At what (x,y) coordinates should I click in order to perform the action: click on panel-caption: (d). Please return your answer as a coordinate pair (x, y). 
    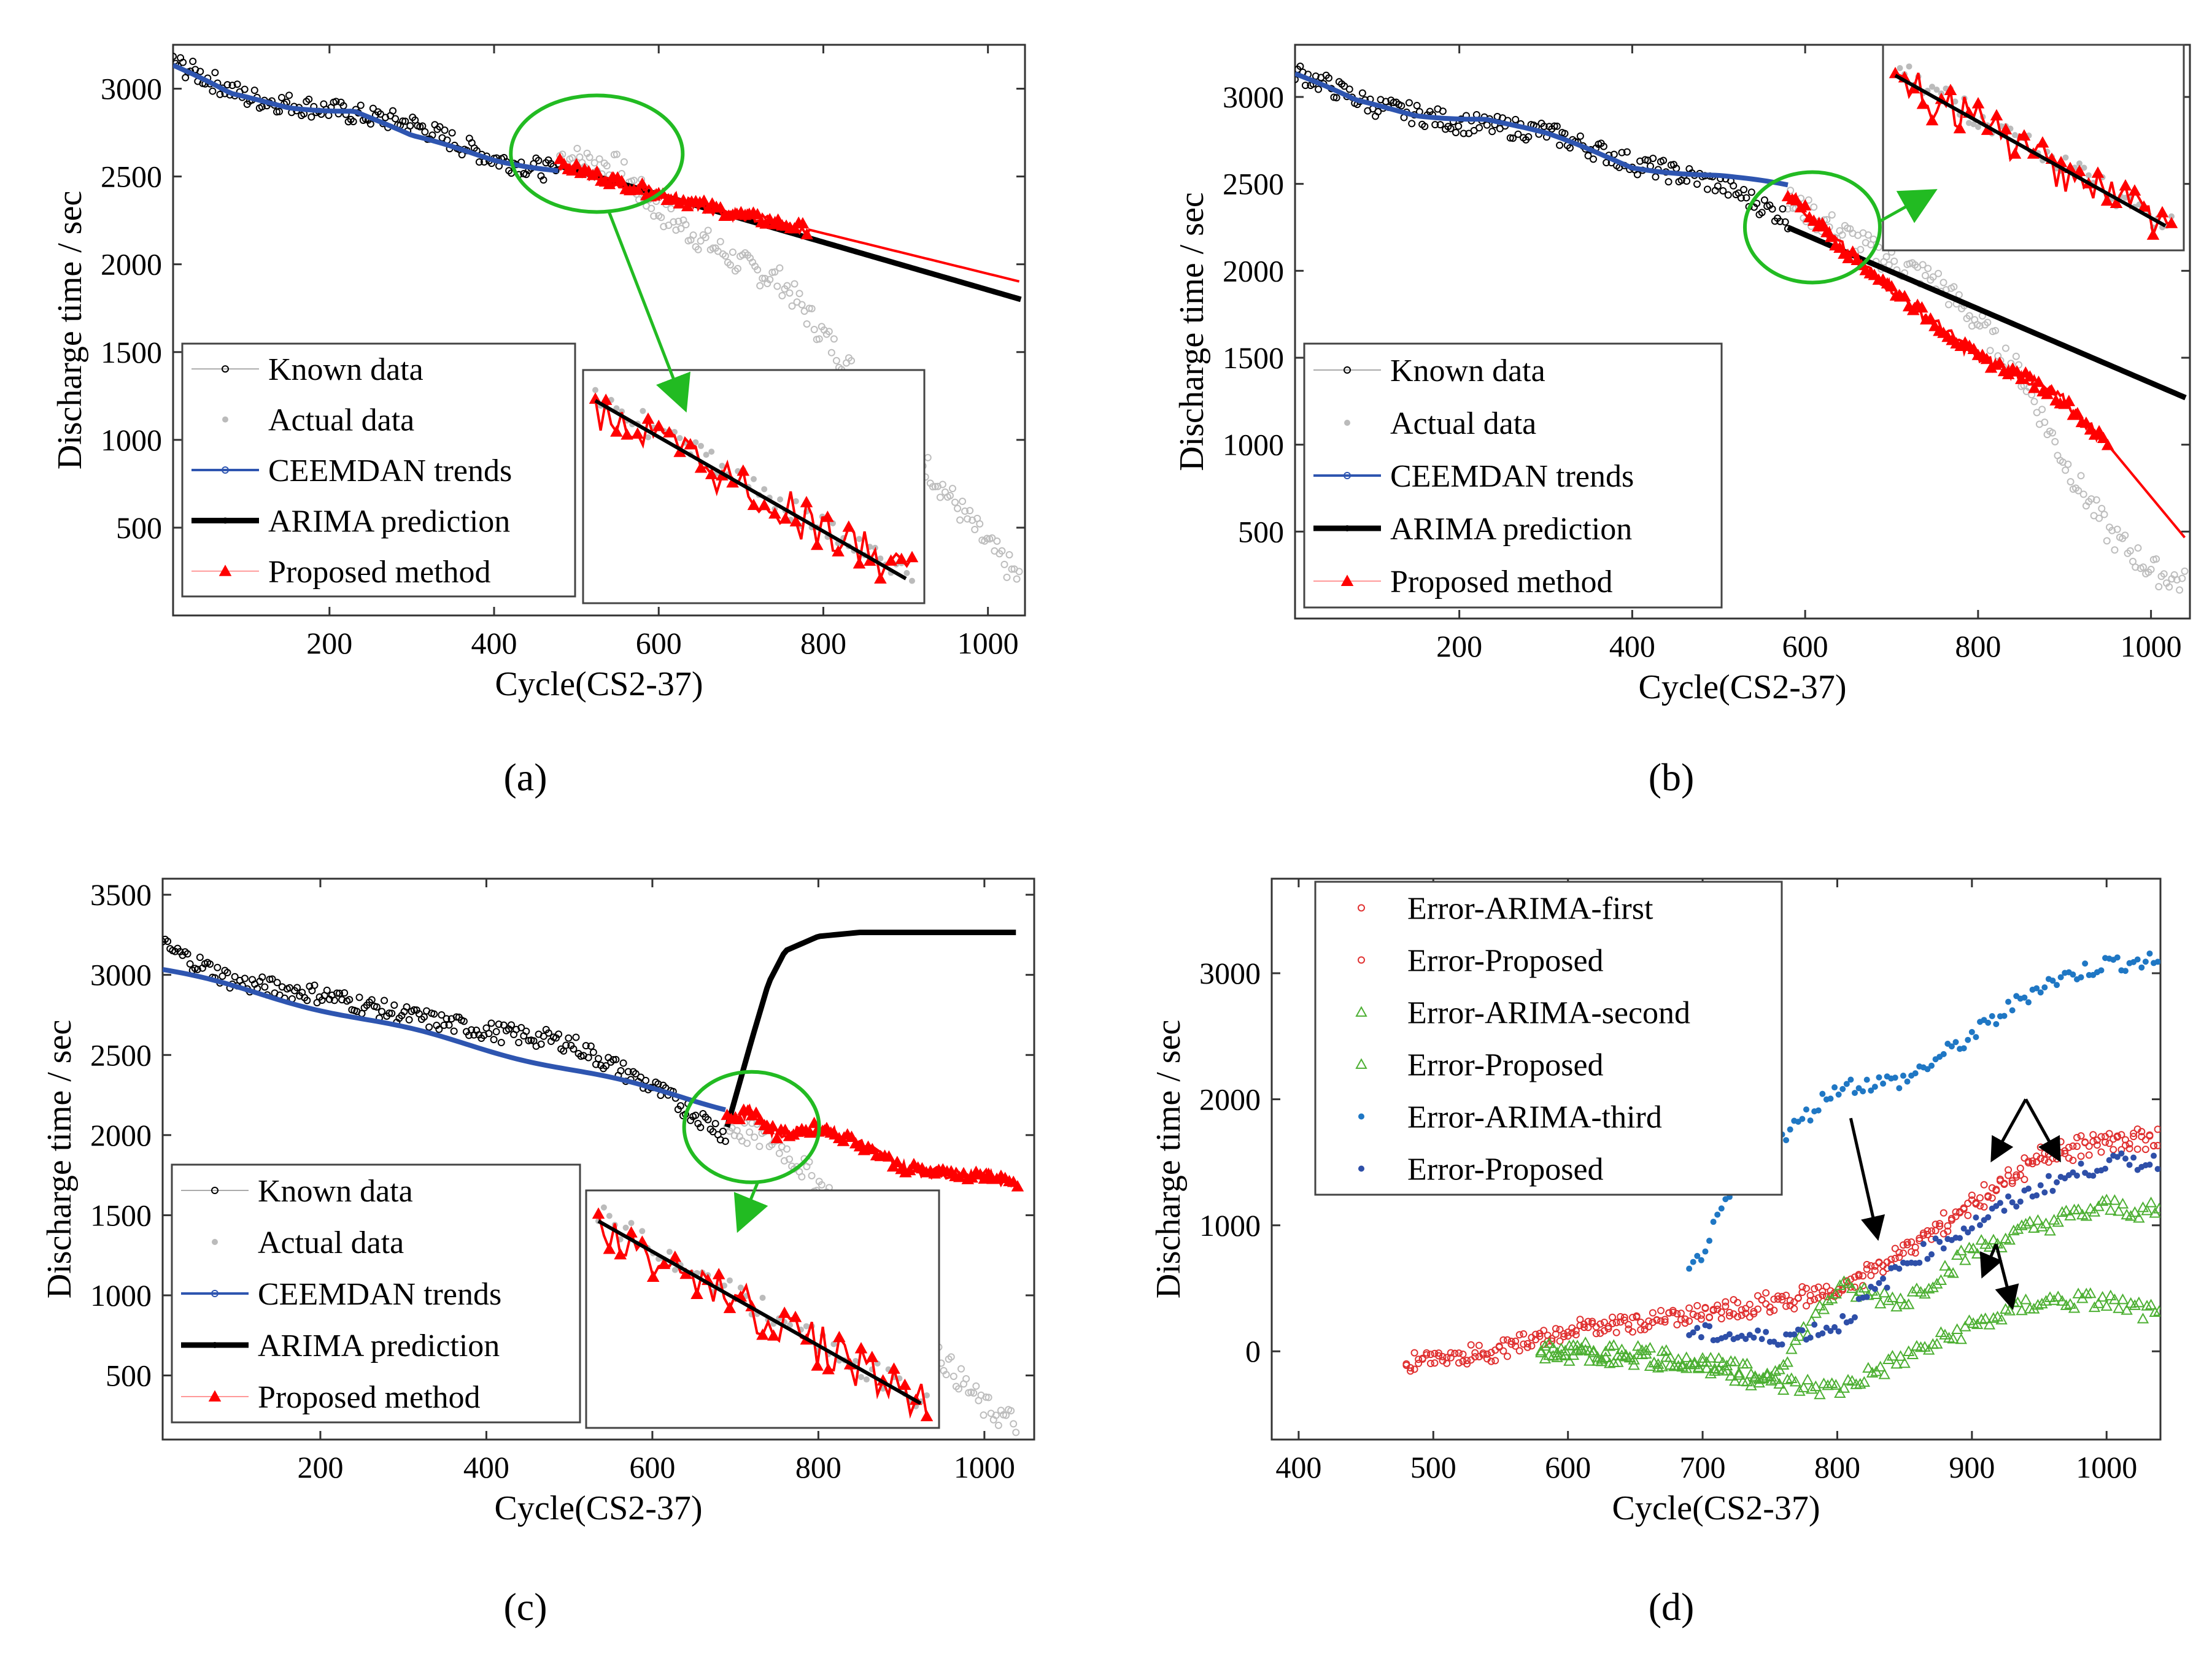
    Looking at the image, I should click on (1672, 1607).